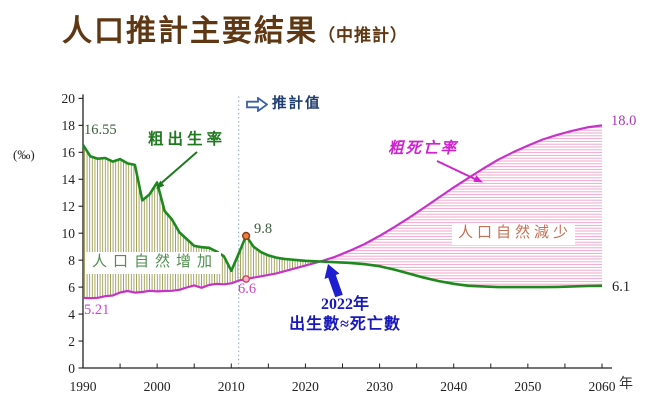 The image size is (660, 418). What do you see at coordinates (24, 154) in the screenshot?
I see `y-axis-unit-label: (‰)` at bounding box center [24, 154].